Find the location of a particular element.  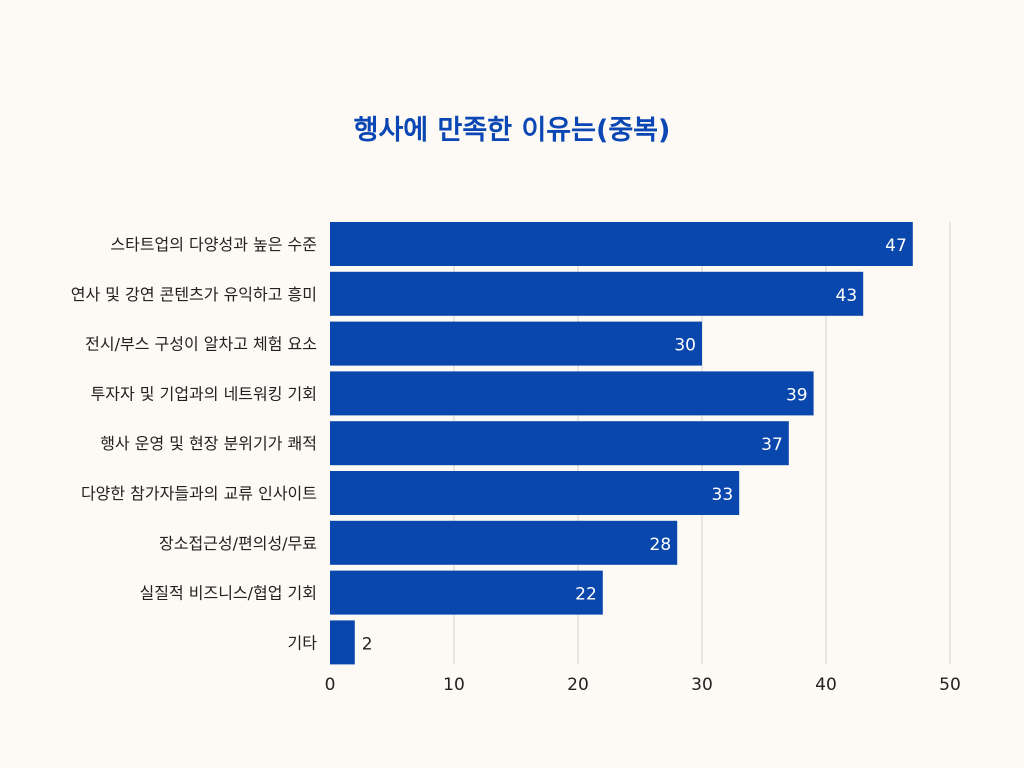

x-tick-label-0: 0 is located at coordinates (330, 685).